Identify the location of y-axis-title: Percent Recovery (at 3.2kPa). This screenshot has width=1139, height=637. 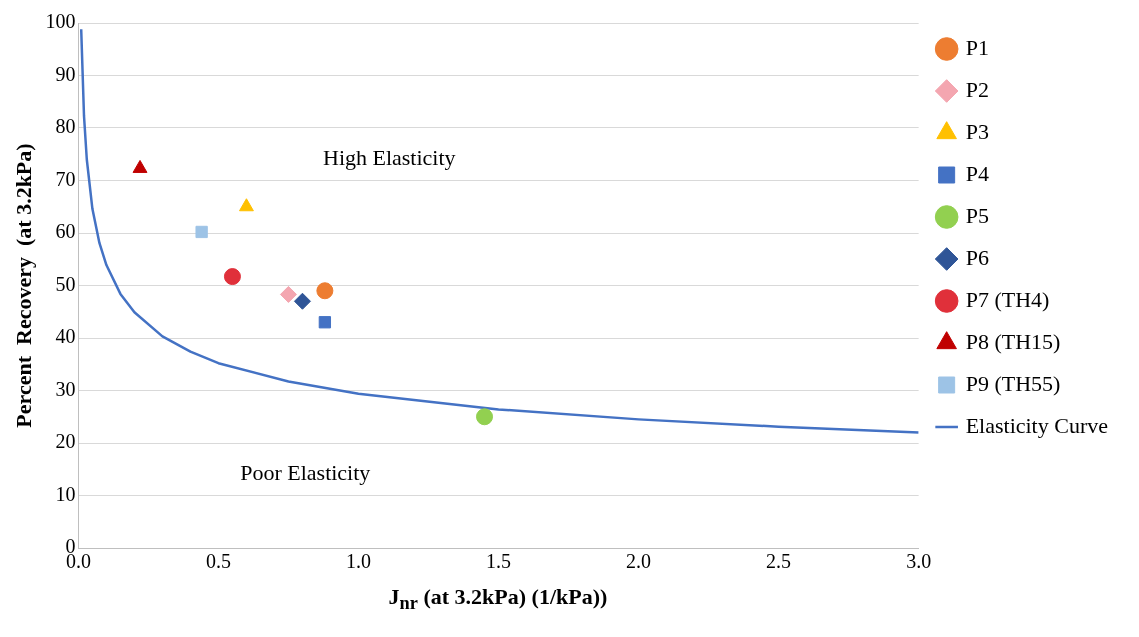
(23, 285).